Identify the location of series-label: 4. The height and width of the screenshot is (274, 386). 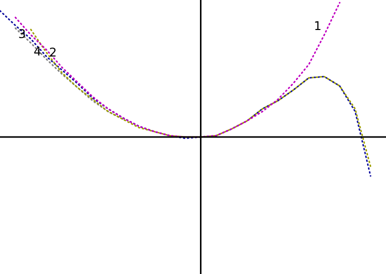
(38, 51).